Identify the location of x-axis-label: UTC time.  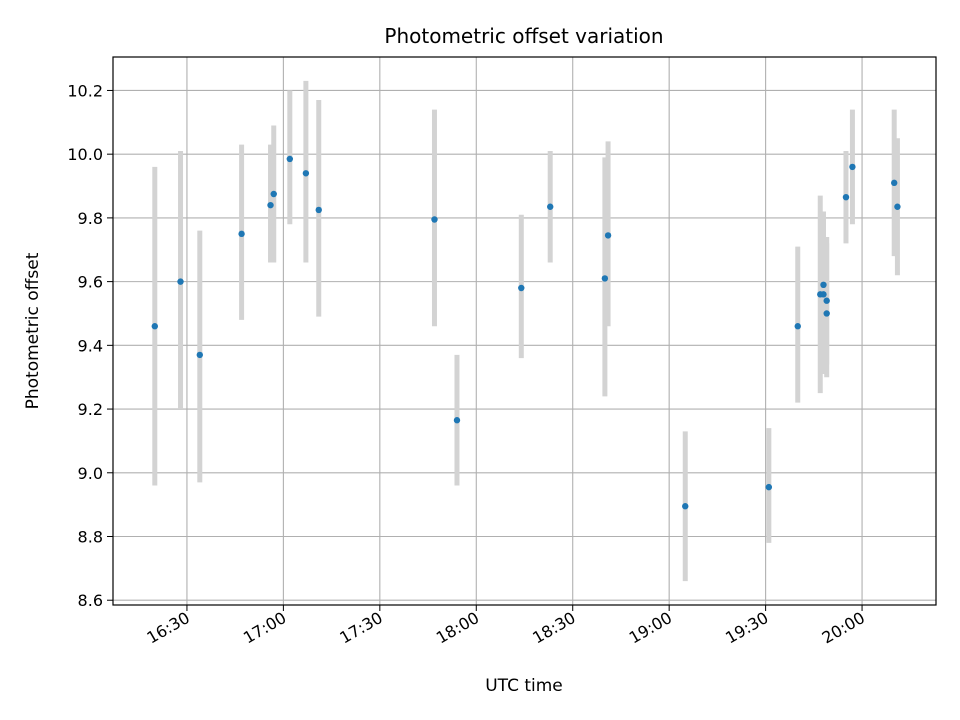
(524, 686).